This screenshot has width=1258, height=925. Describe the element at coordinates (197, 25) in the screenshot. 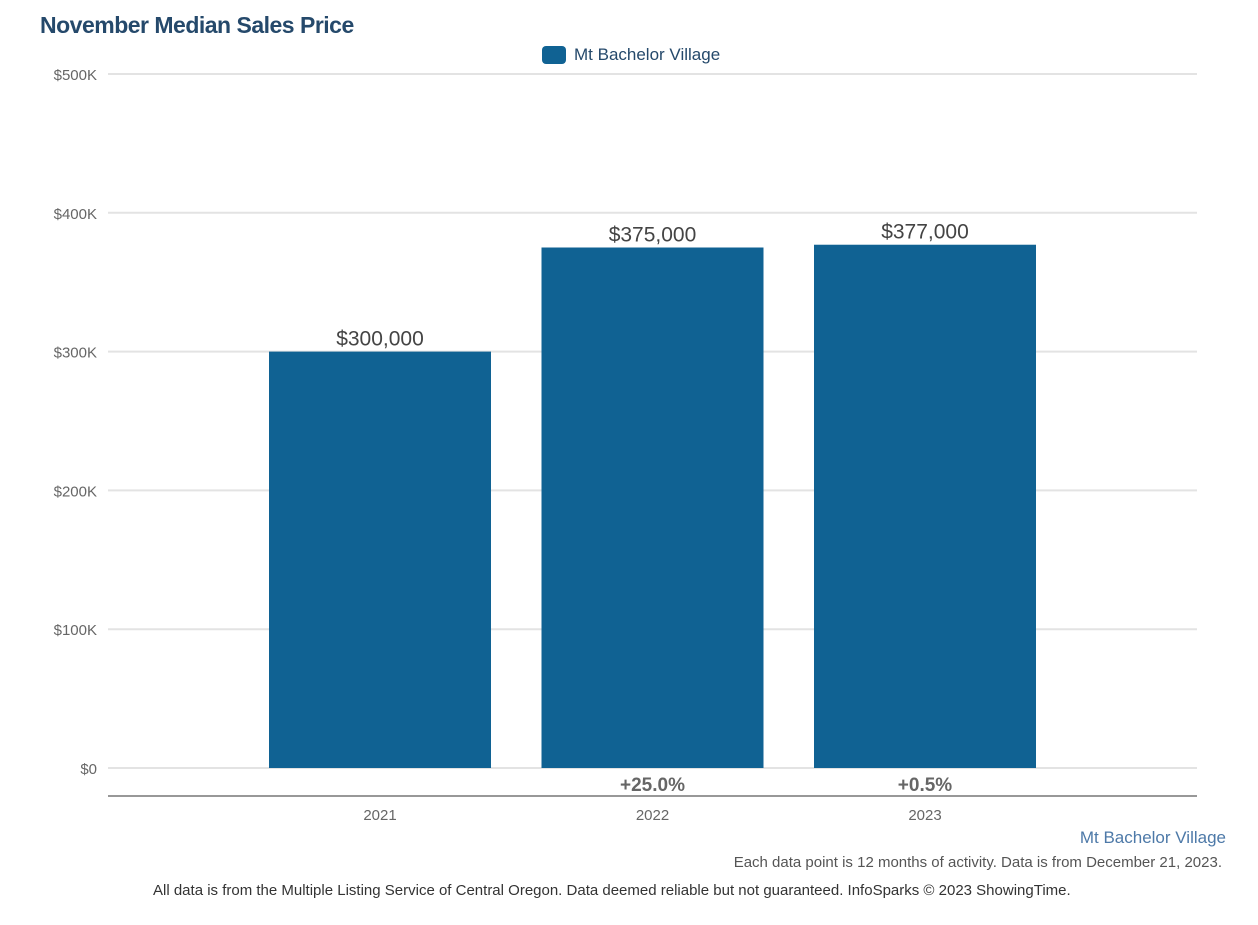

I see `chart-title: November Median Sales Price` at that location.